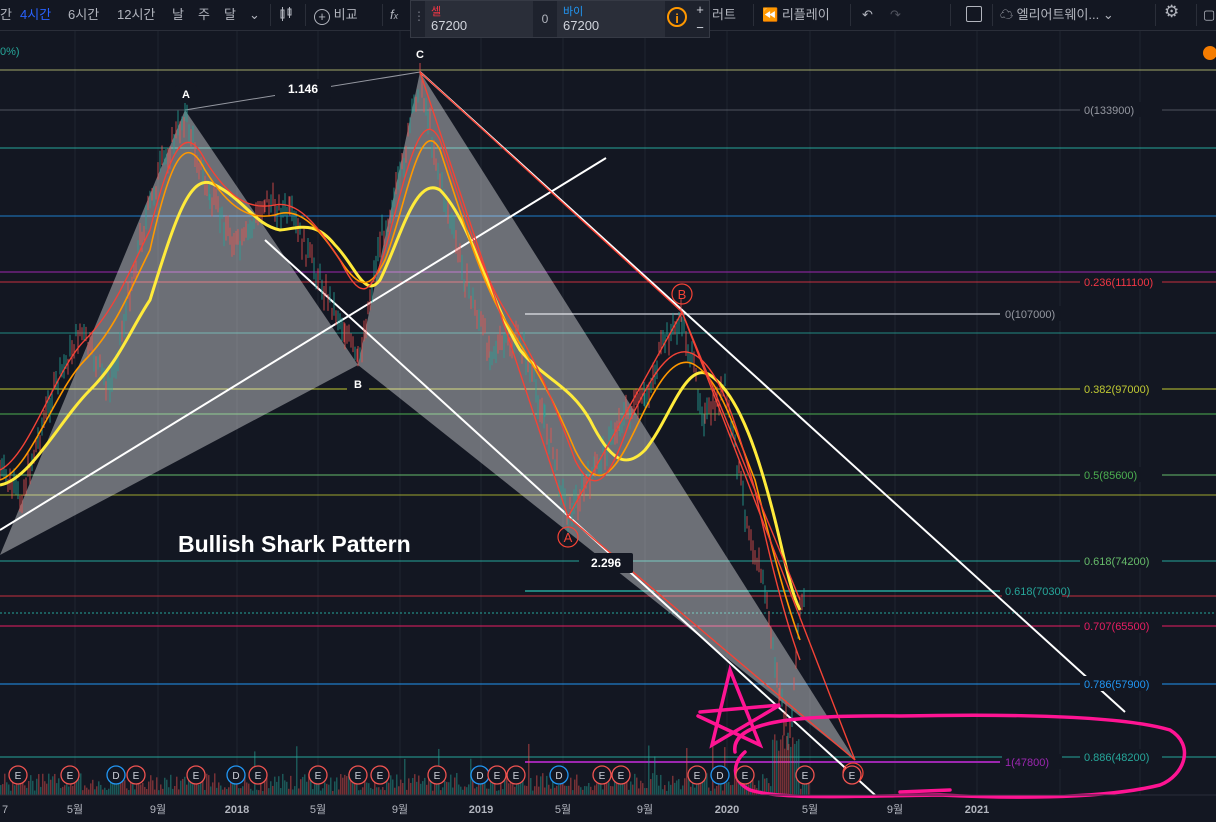 This screenshot has width=1216, height=822. Describe the element at coordinates (1209, 53) in the screenshot. I see `alert-dot` at that location.